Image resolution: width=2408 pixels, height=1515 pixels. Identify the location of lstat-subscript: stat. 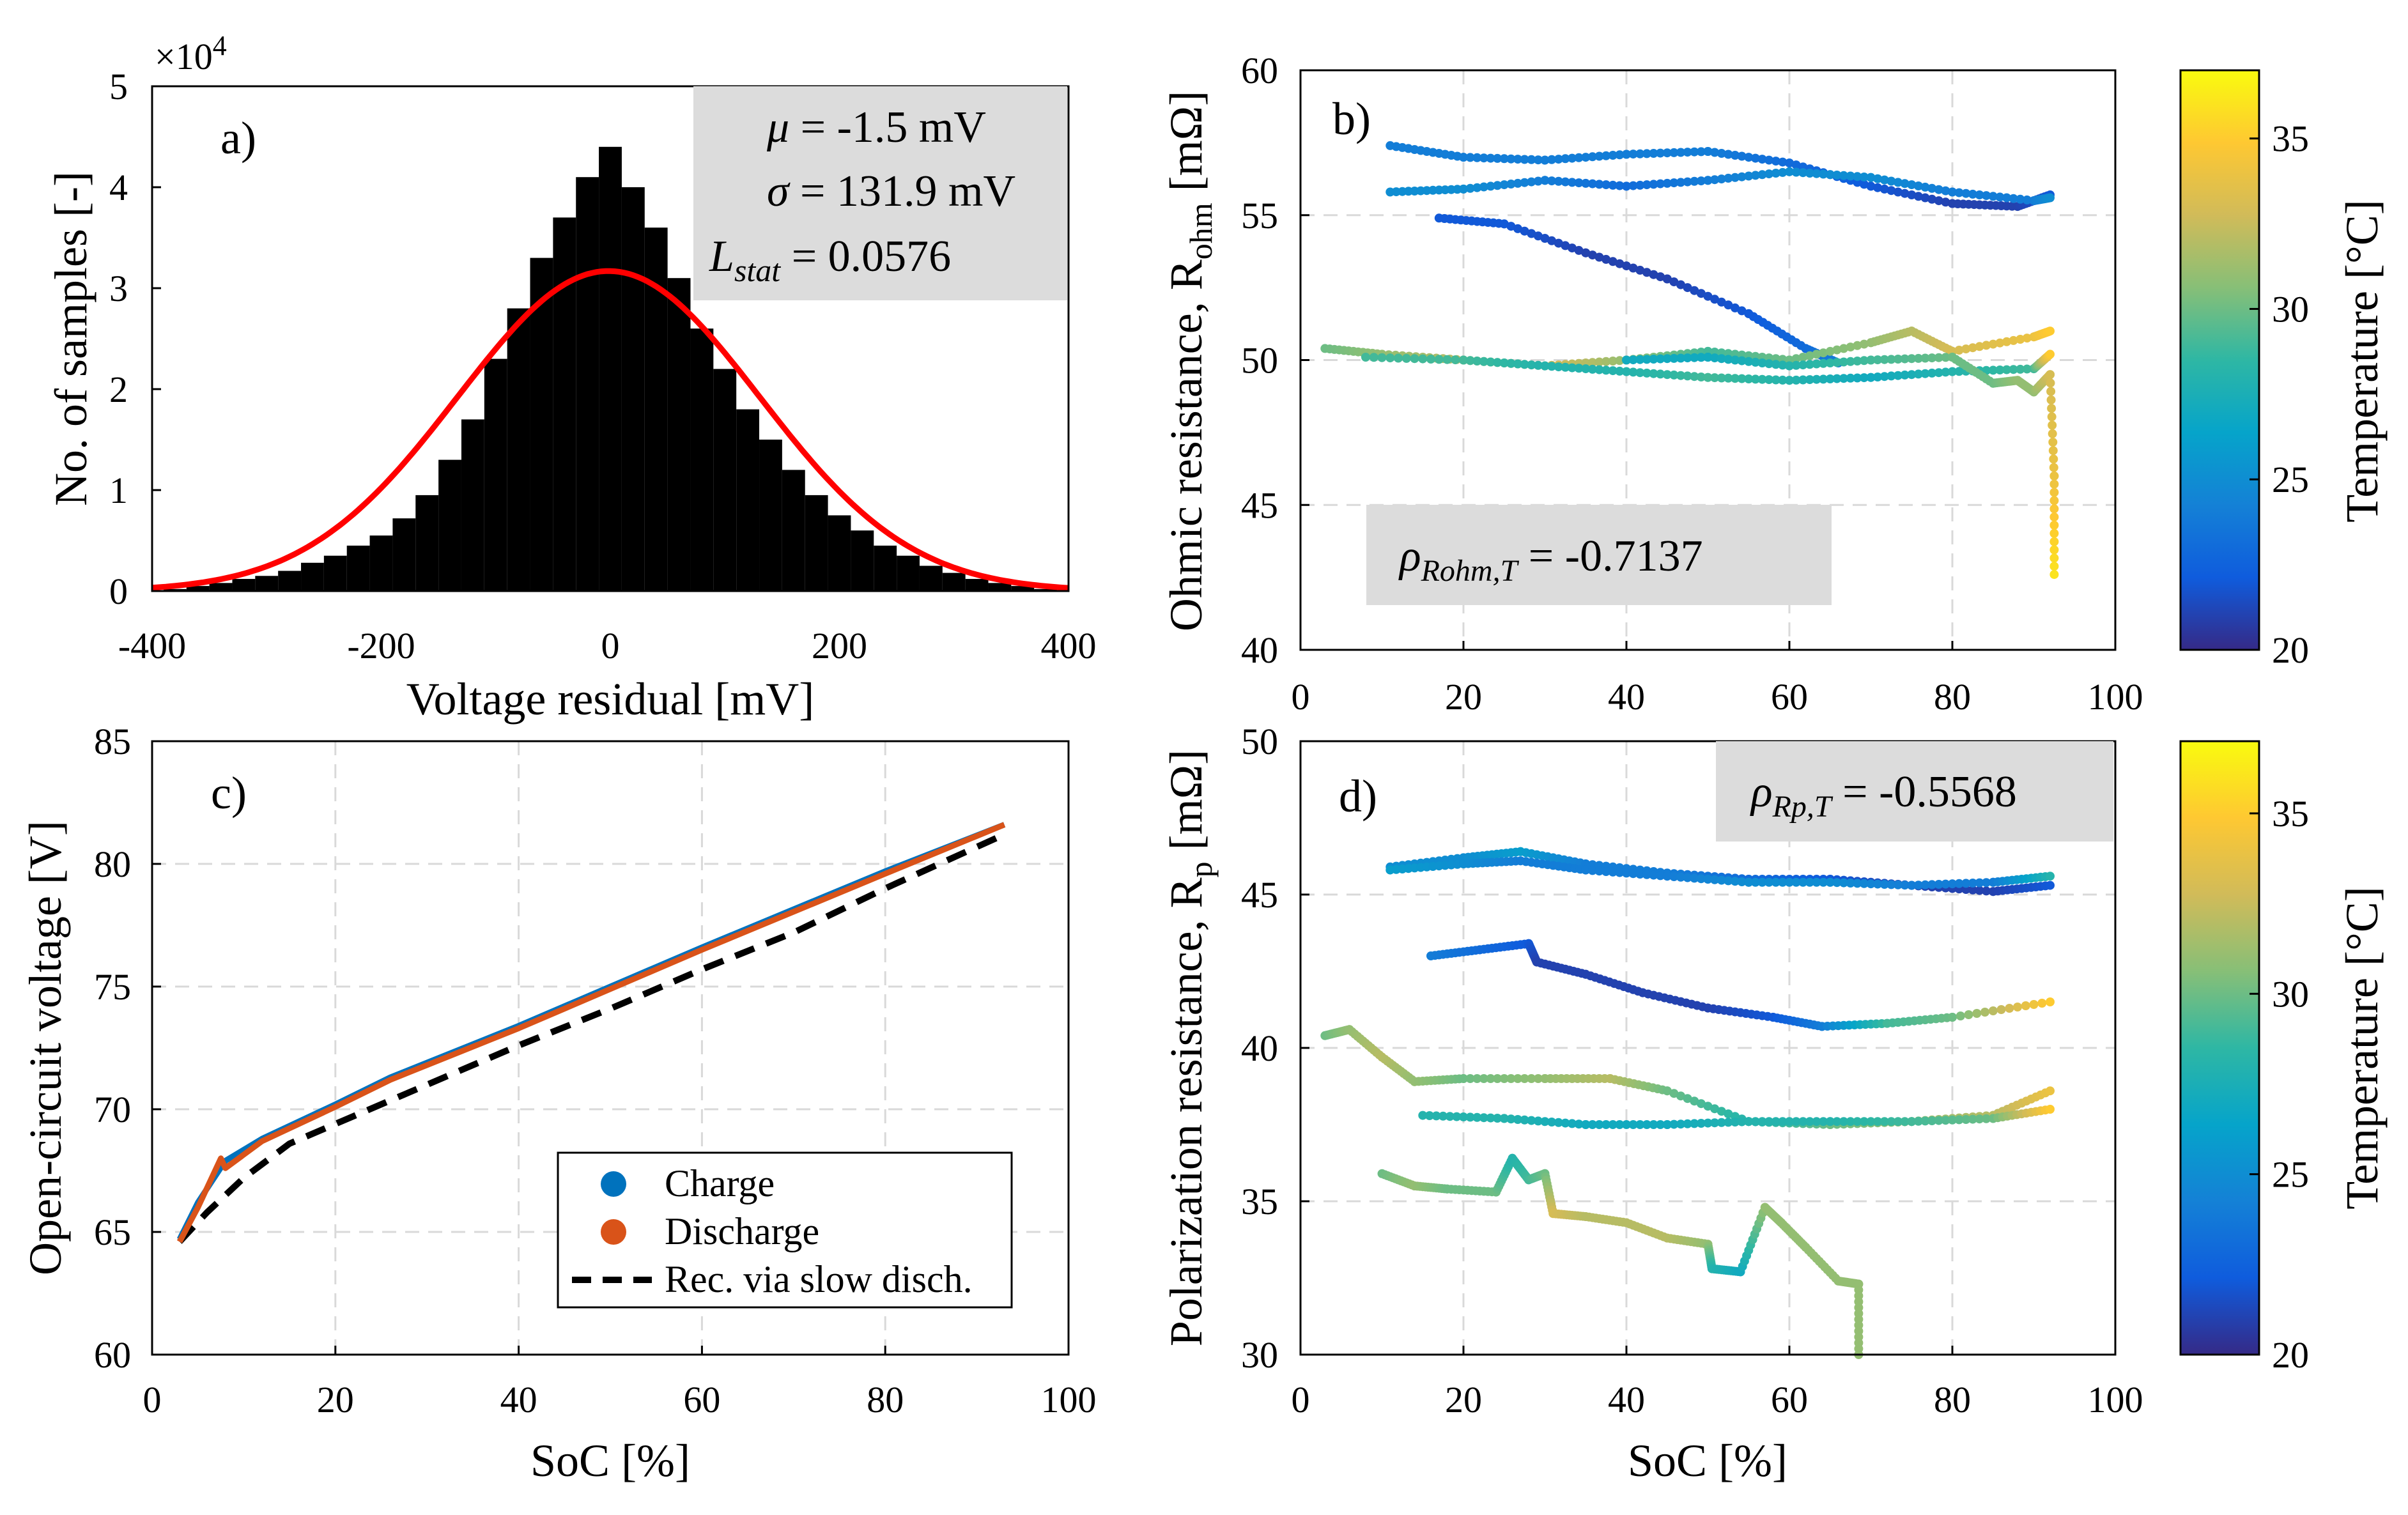
(757, 270).